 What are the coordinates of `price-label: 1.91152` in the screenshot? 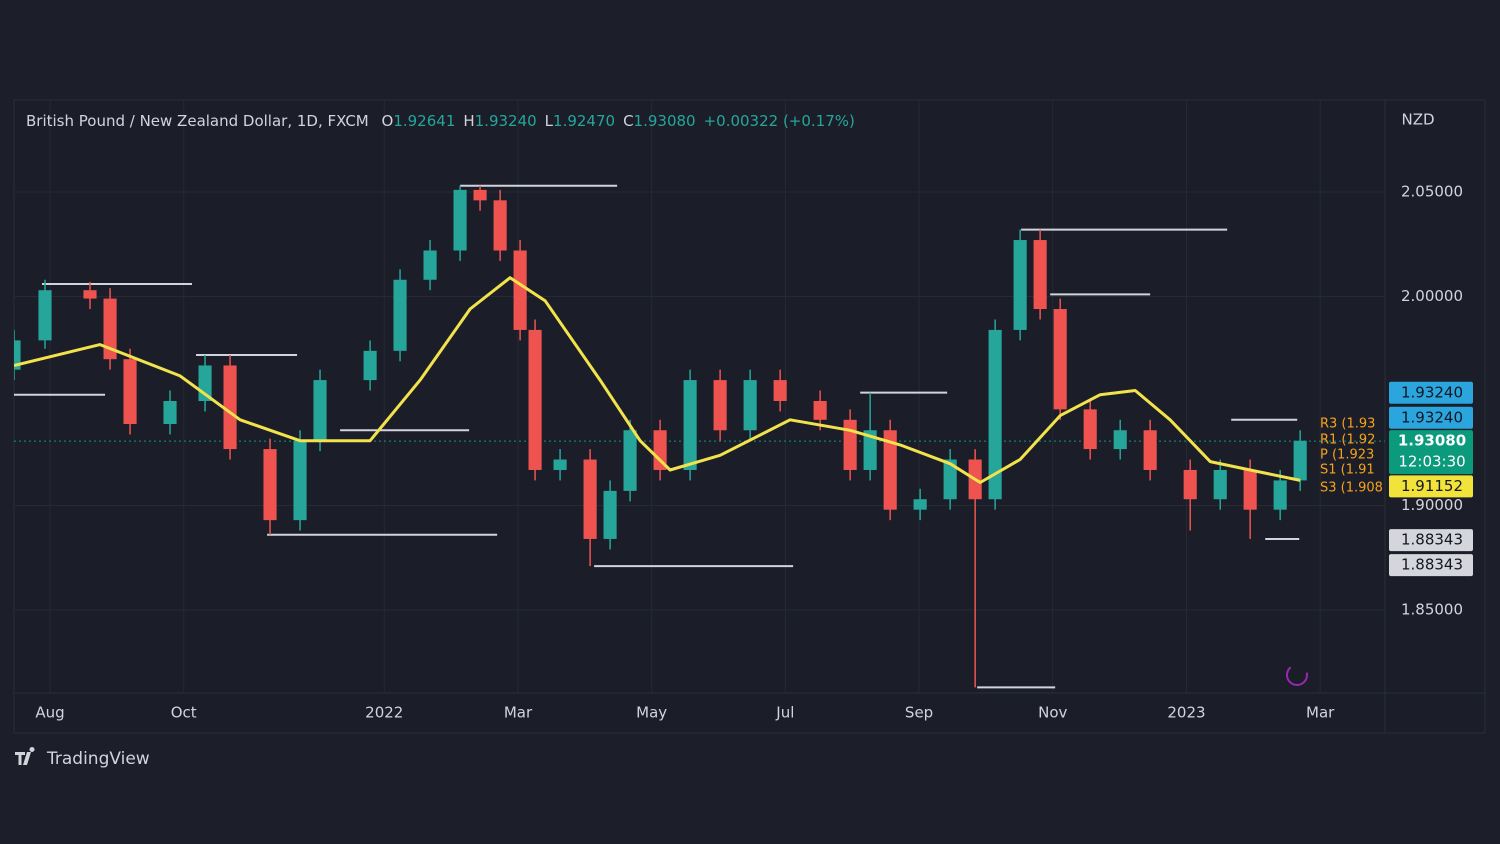 It's located at (1432, 486).